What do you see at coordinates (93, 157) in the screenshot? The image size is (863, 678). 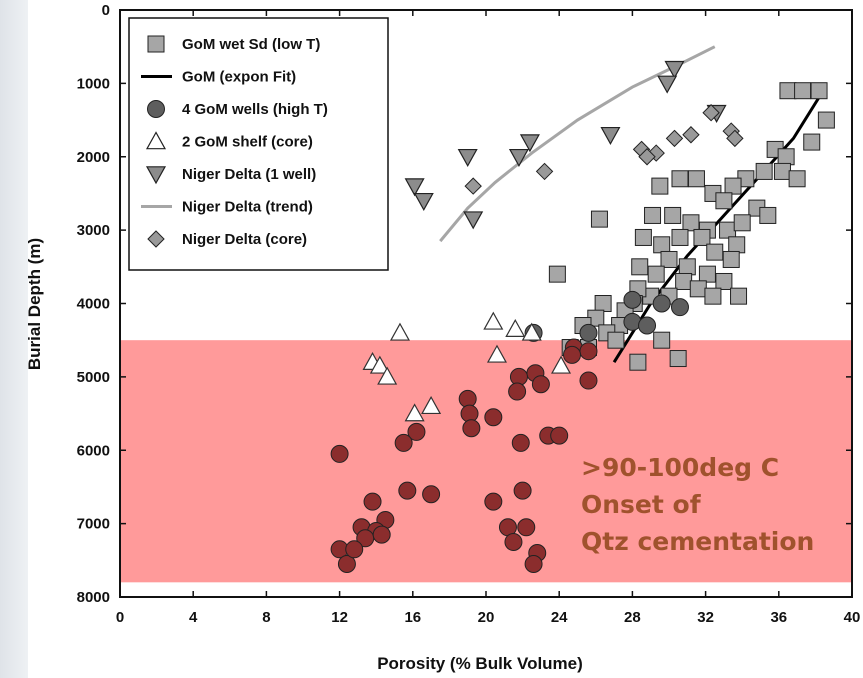 I see `y-tick-label: 2000` at bounding box center [93, 157].